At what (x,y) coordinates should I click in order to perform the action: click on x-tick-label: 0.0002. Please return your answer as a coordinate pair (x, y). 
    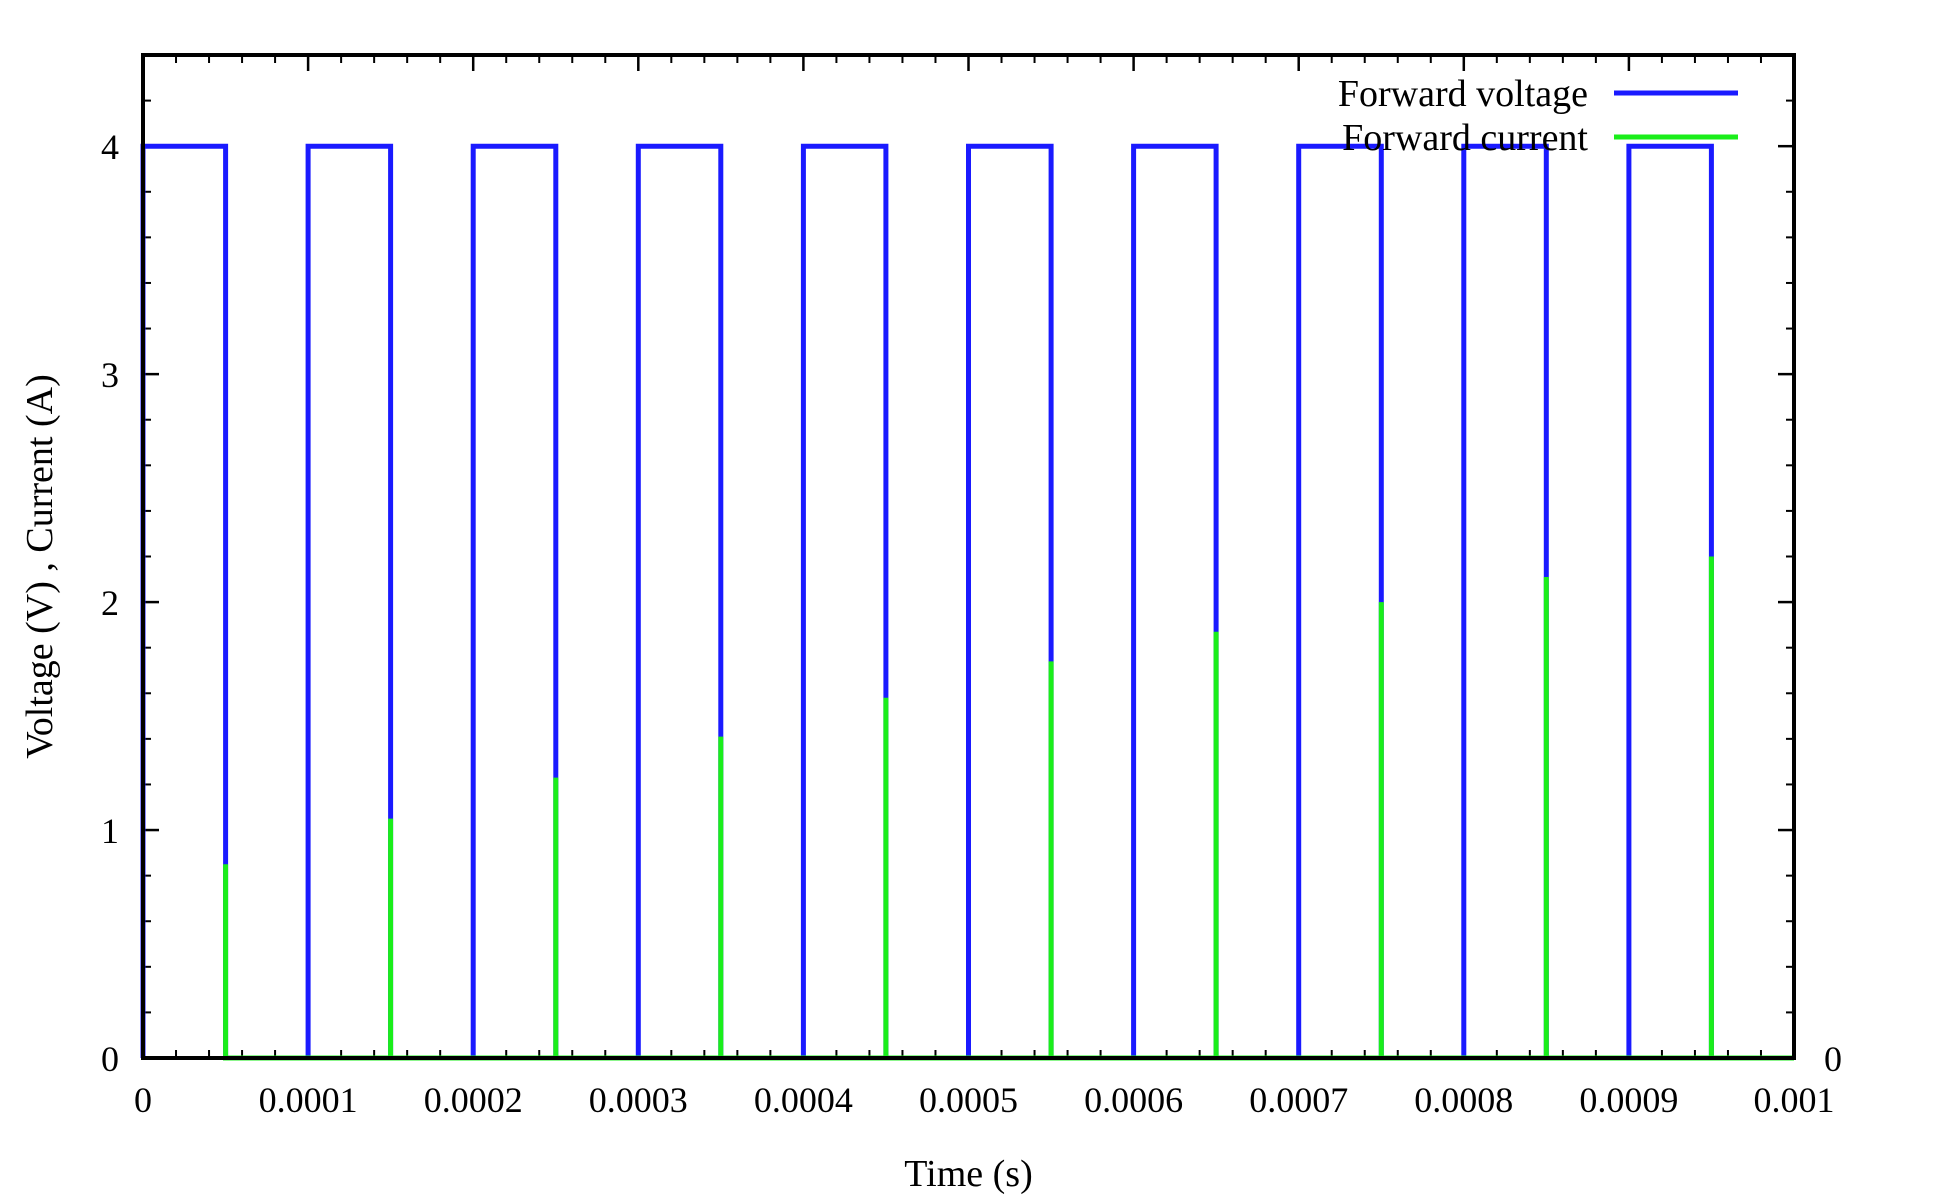
    Looking at the image, I should click on (473, 1100).